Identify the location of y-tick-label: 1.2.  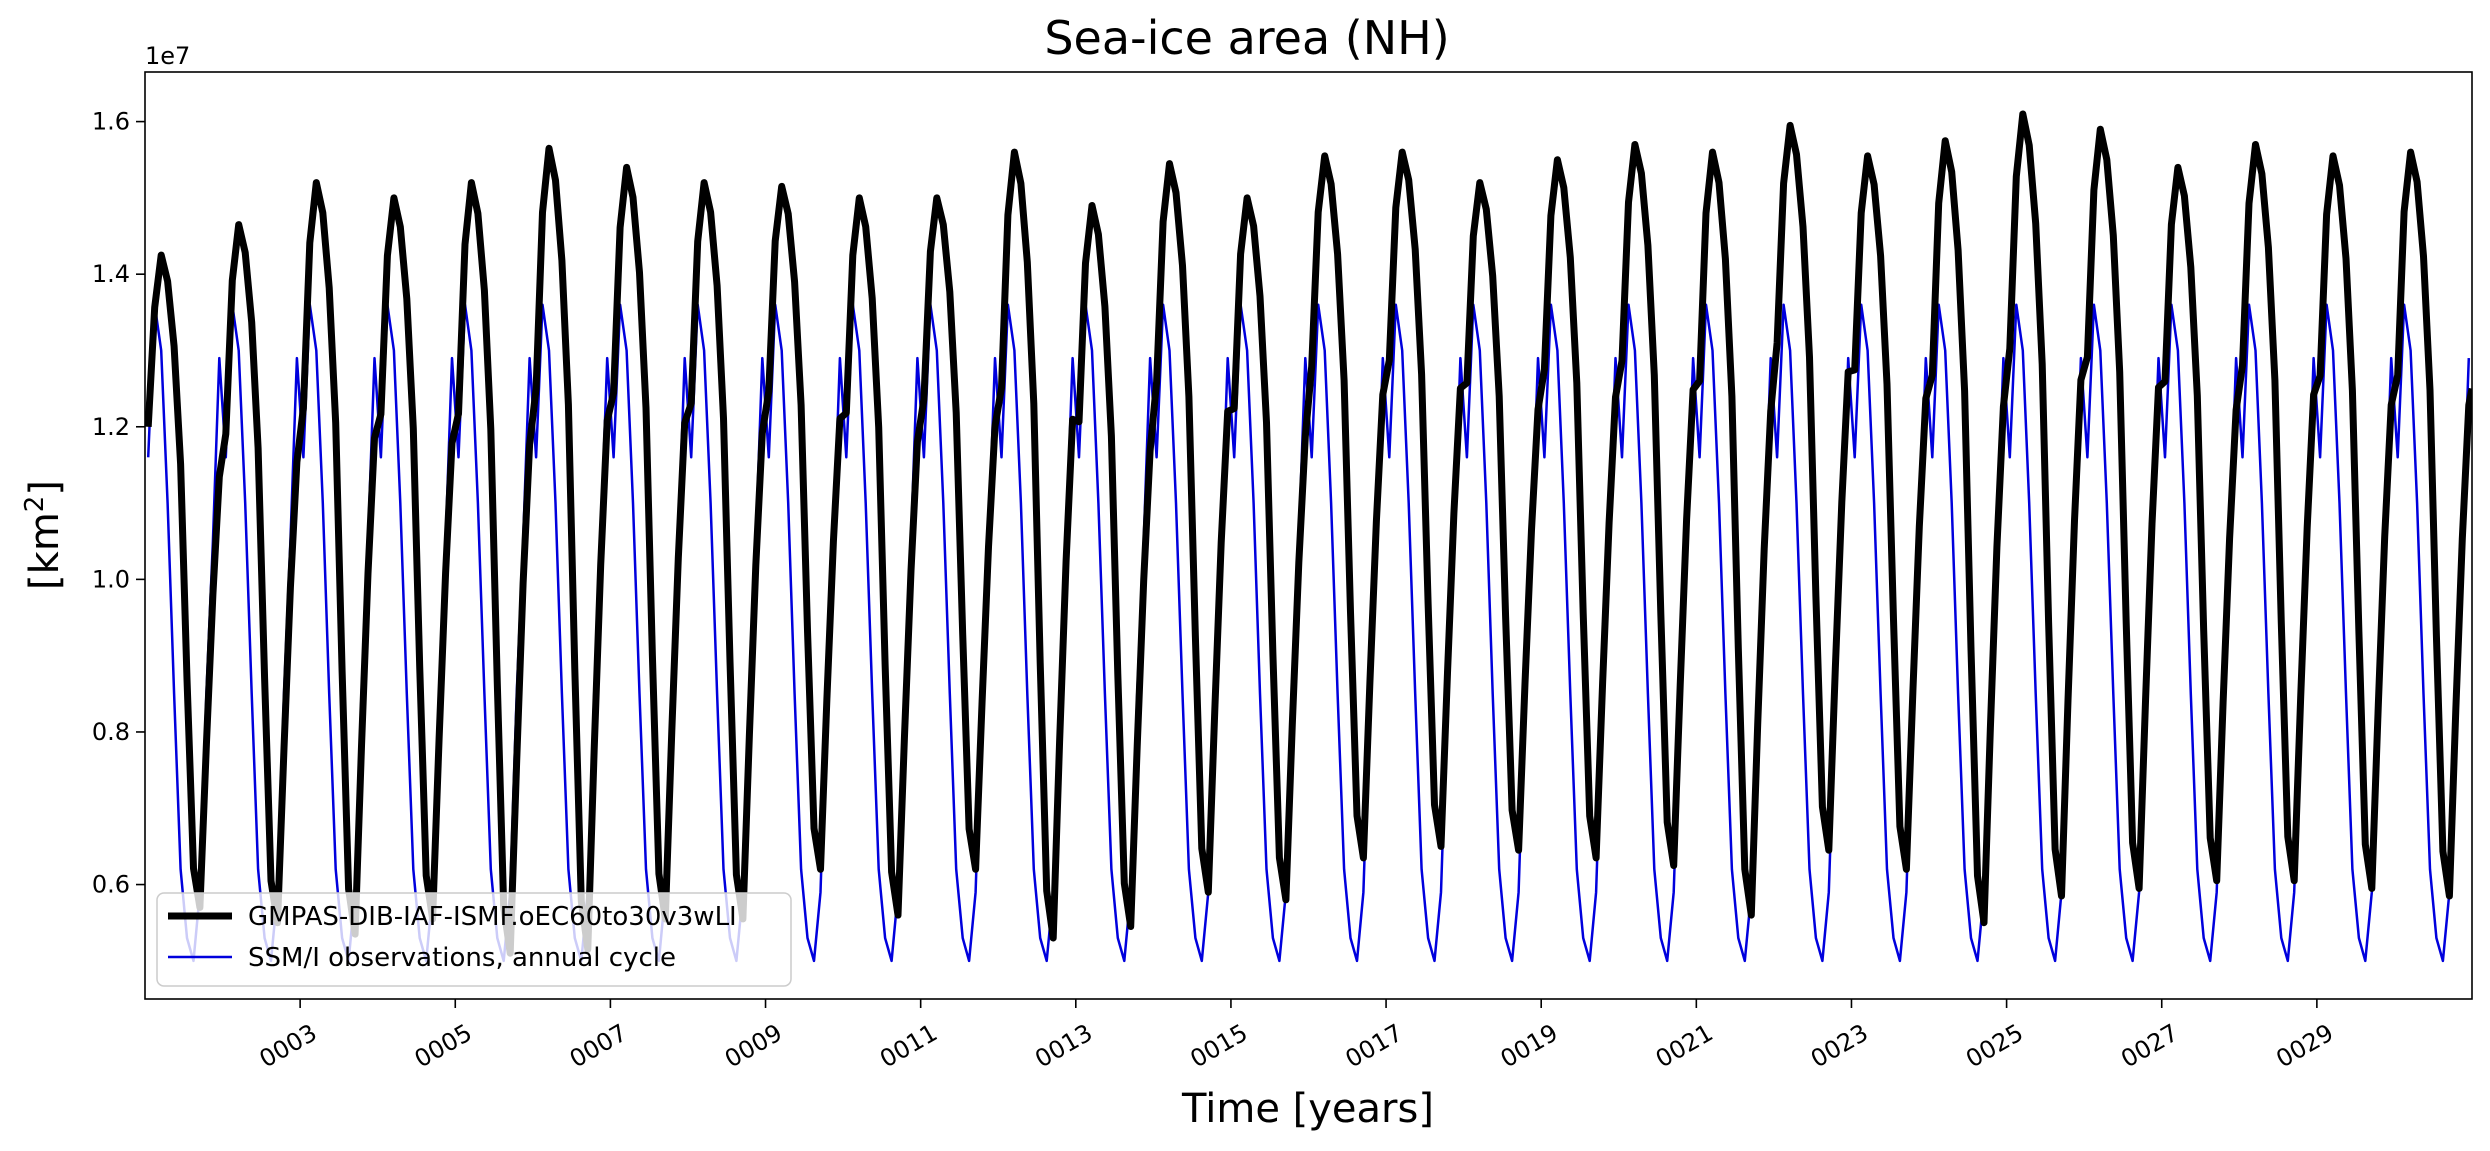
(111, 427).